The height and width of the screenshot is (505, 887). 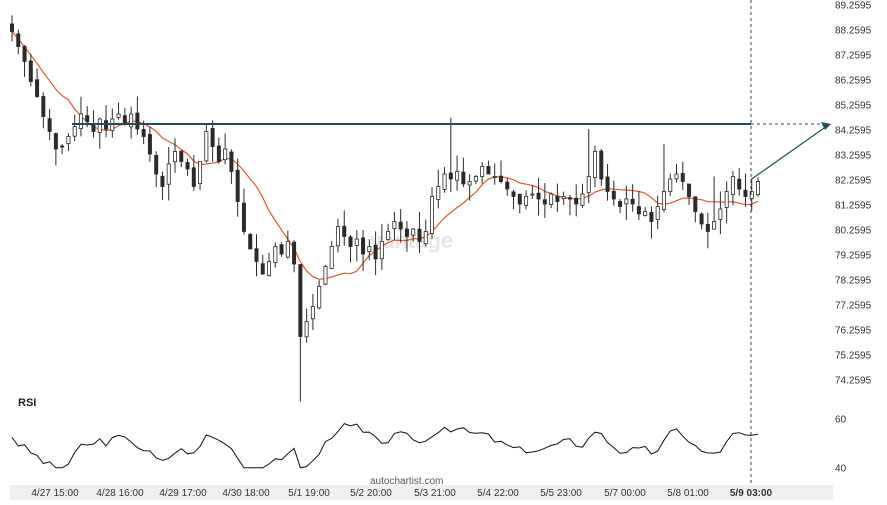 What do you see at coordinates (841, 468) in the screenshot?
I see `rsi-y-tick-label: 40` at bounding box center [841, 468].